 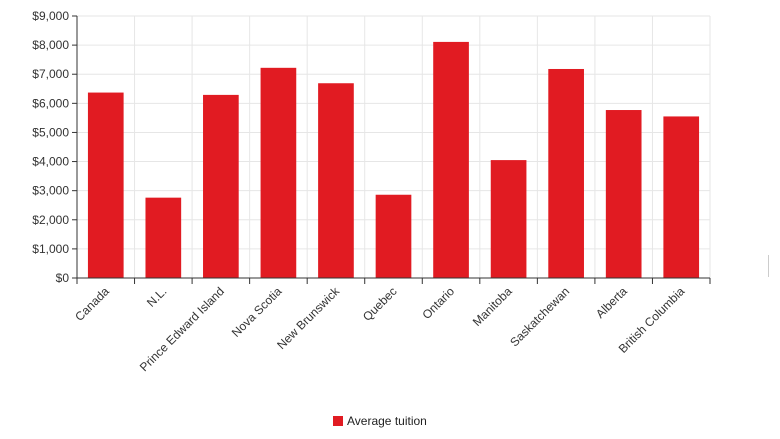 I want to click on legend-swatch, so click(x=338, y=421).